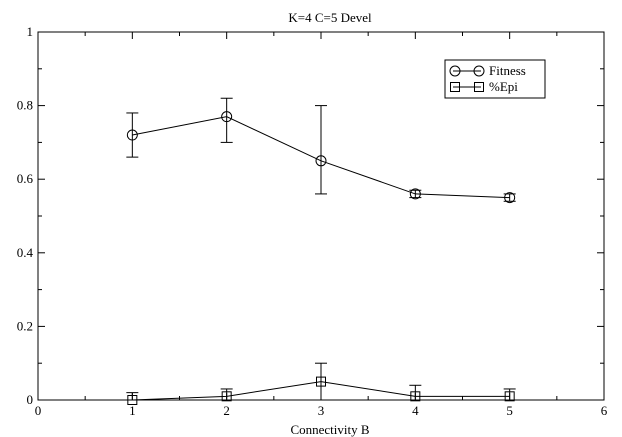 The image size is (622, 437). Describe the element at coordinates (25, 178) in the screenshot. I see `y-tick-label: 0.6` at that location.